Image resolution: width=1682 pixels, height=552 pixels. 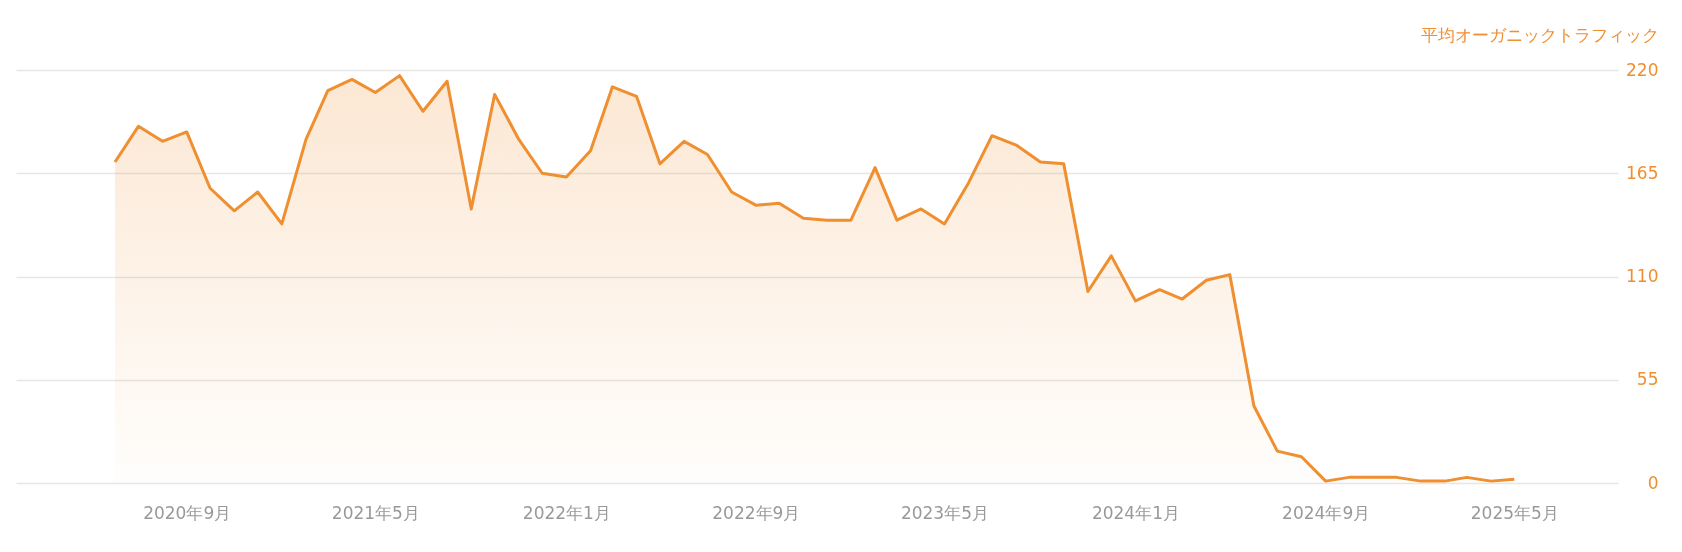 I want to click on y-tick-label: 220, so click(x=1642, y=69).